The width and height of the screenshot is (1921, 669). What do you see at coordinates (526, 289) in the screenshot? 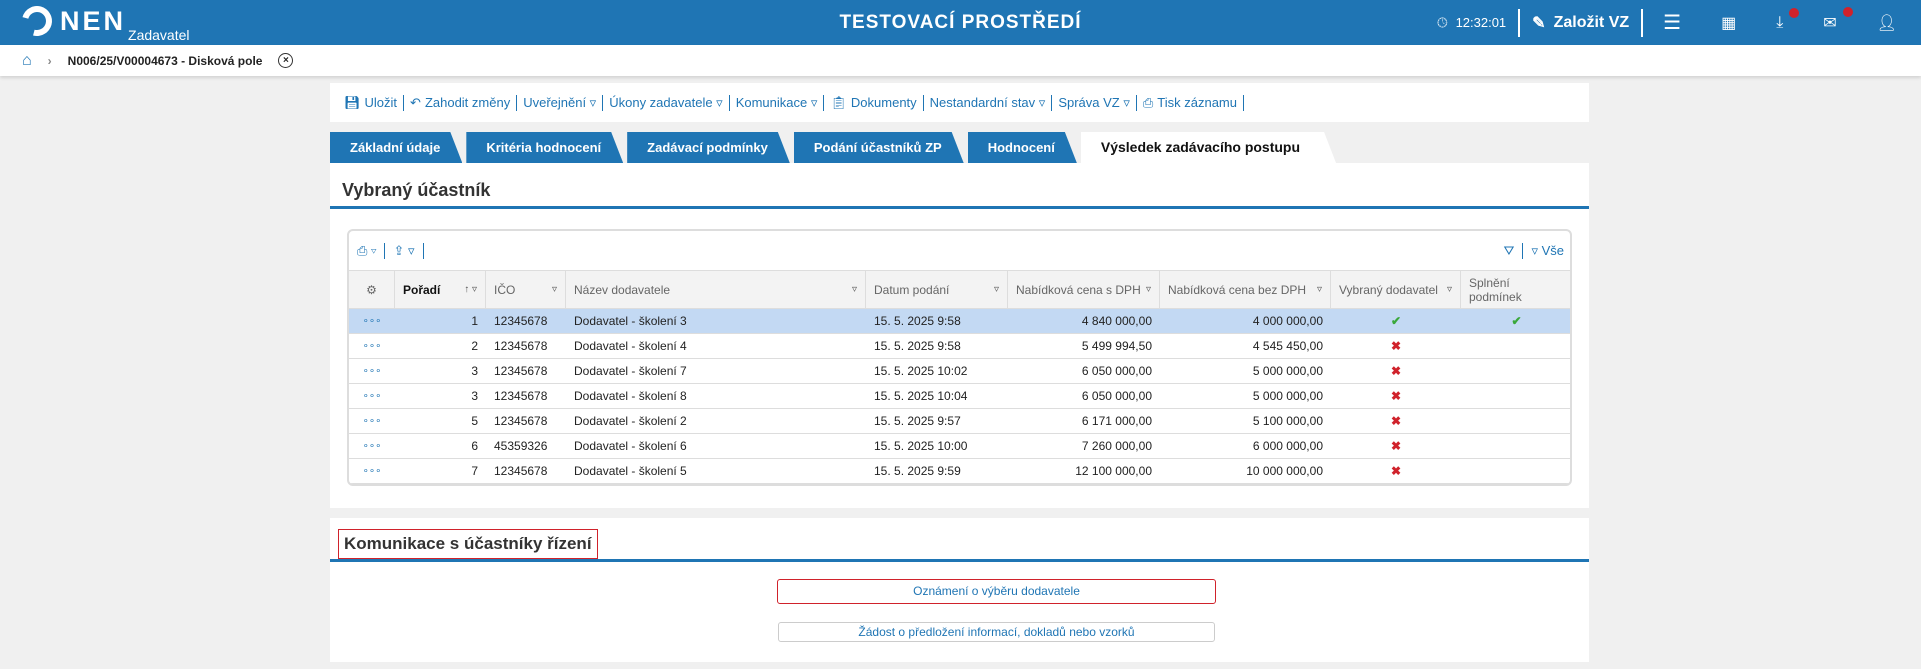
I see `column-header-ico: IČO ▿` at bounding box center [526, 289].